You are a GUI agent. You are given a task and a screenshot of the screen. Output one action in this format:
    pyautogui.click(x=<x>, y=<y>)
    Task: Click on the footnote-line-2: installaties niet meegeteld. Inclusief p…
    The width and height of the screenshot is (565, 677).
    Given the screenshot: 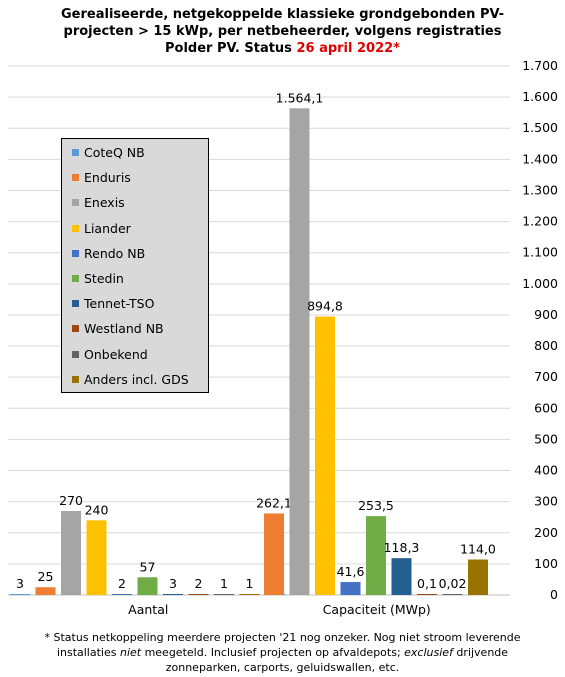 What is the action you would take?
    pyautogui.click(x=282, y=652)
    